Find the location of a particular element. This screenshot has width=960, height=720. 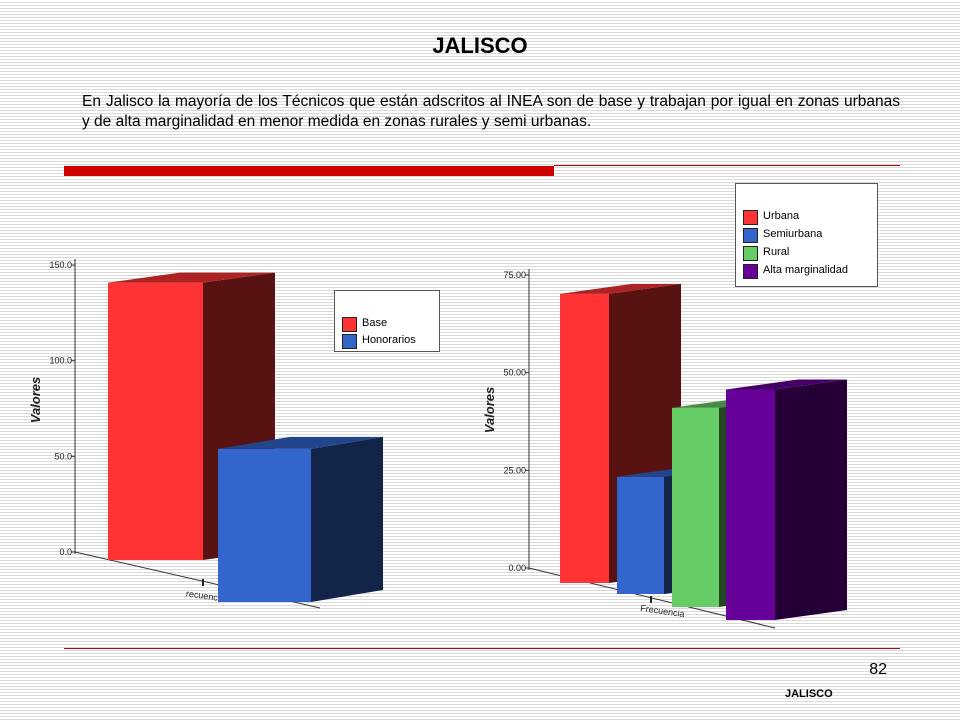

bar-side-honorarios is located at coordinates (347, 519).